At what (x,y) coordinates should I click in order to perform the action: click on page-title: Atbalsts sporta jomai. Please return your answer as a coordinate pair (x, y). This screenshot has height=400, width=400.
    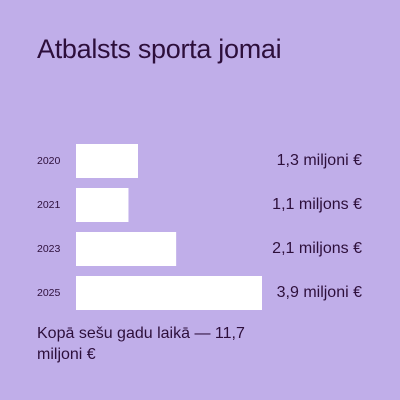
    Looking at the image, I should click on (159, 49).